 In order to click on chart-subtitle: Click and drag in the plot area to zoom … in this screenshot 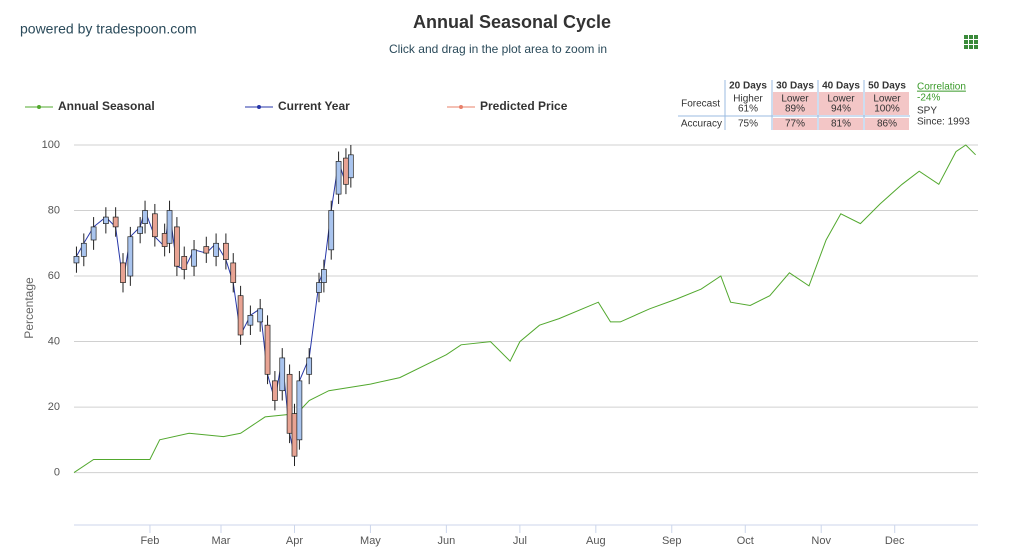, I will do `click(498, 49)`.